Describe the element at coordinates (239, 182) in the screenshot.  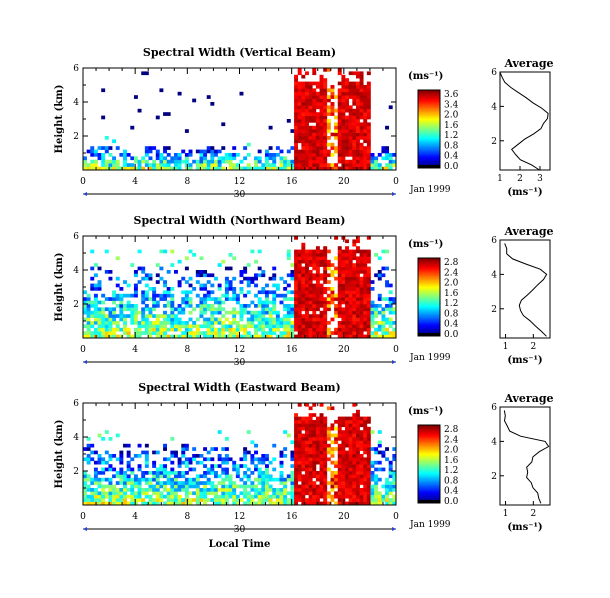
I see `x-tick-label: 12` at that location.